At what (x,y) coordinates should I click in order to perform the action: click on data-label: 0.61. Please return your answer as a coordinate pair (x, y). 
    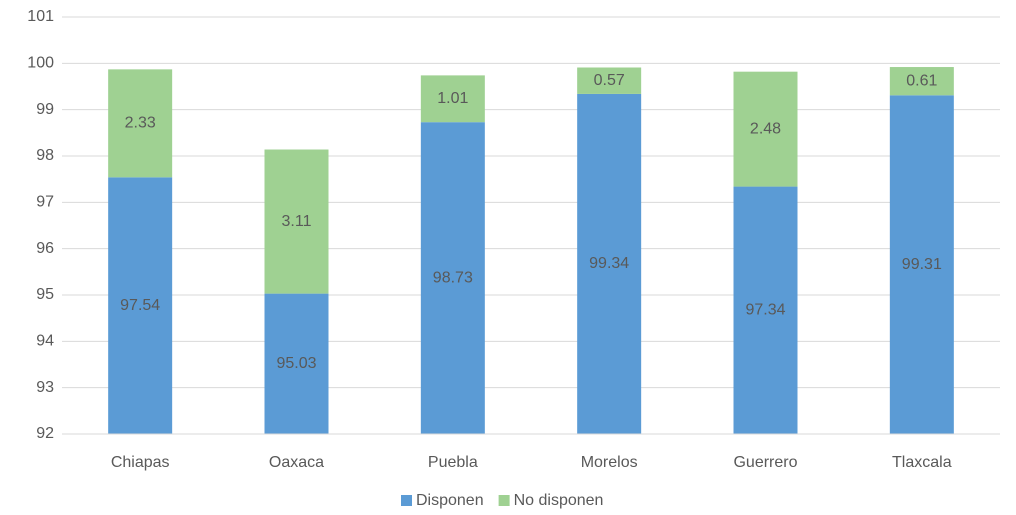
    Looking at the image, I should click on (921, 80).